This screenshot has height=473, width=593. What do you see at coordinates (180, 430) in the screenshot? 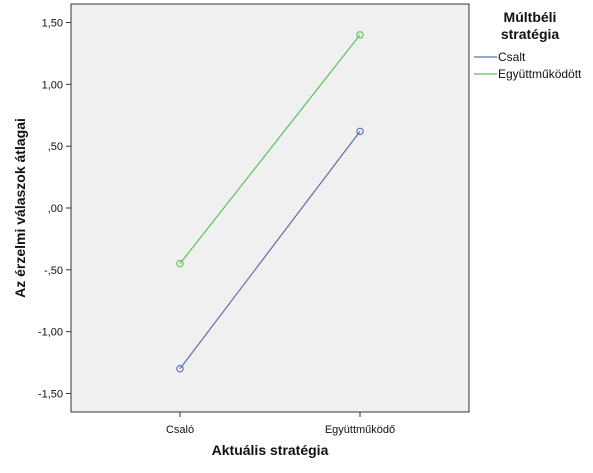
I see `x-tick-label: Csaló` at bounding box center [180, 430].